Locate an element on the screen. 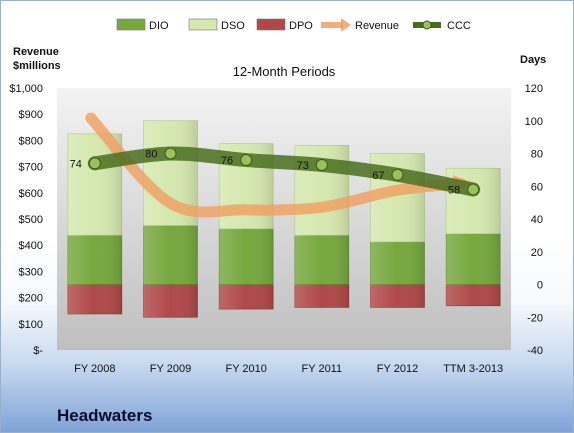 This screenshot has height=433, width=574. left-axis-tick-label: $600 is located at coordinates (31, 194).